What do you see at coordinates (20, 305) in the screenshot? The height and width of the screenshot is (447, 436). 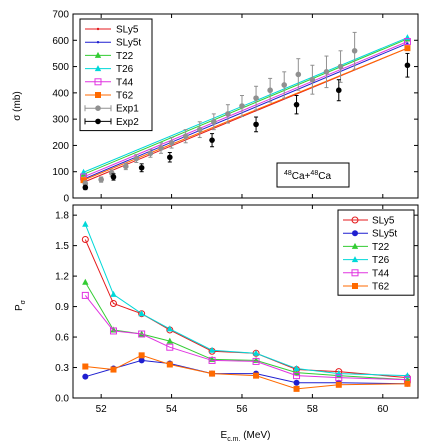 I see `y-axis-label: Pσ` at bounding box center [20, 305].